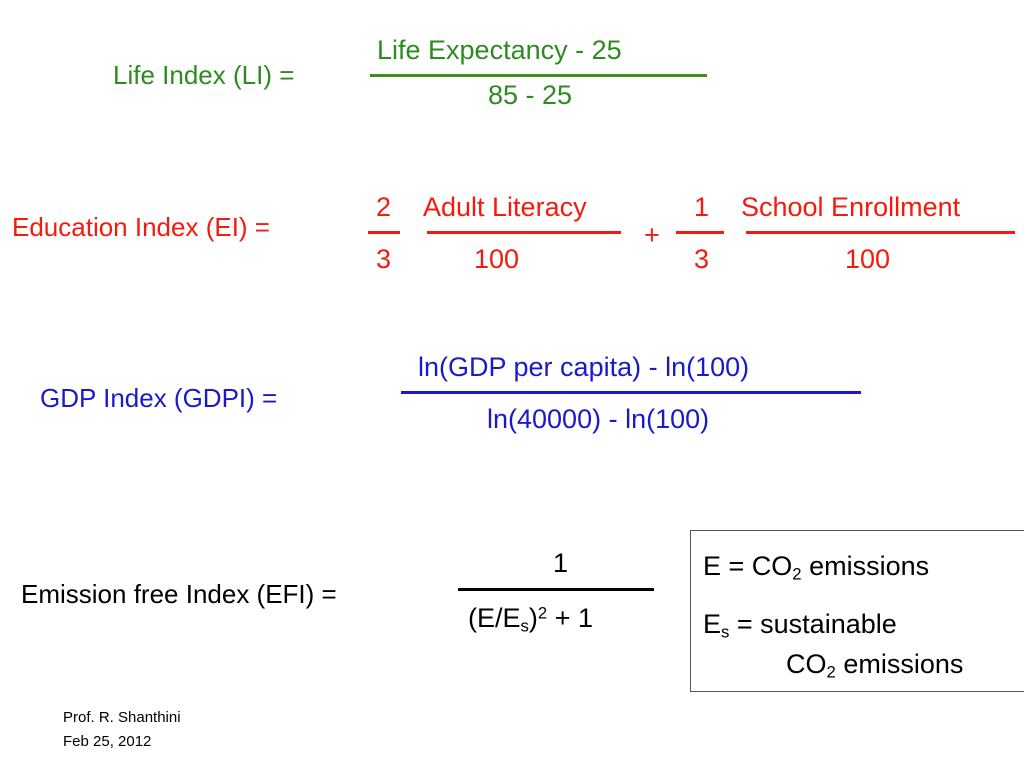 This screenshot has width=1024, height=768. Describe the element at coordinates (505, 207) in the screenshot. I see `adult-literacy-numerator: Adult Literacy` at that location.